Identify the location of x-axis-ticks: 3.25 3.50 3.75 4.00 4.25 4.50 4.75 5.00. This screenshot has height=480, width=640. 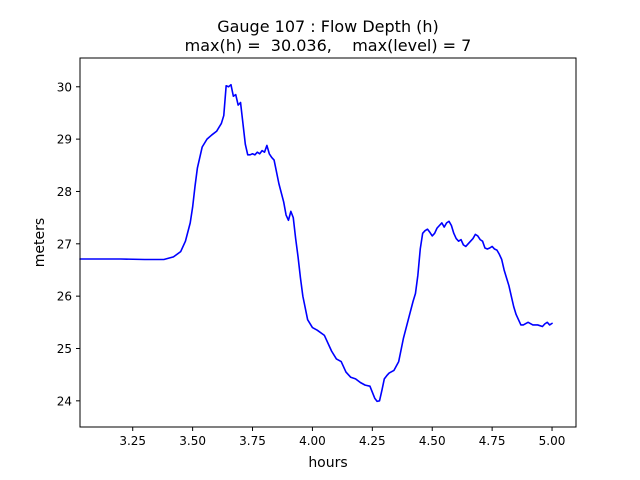
(342, 437).